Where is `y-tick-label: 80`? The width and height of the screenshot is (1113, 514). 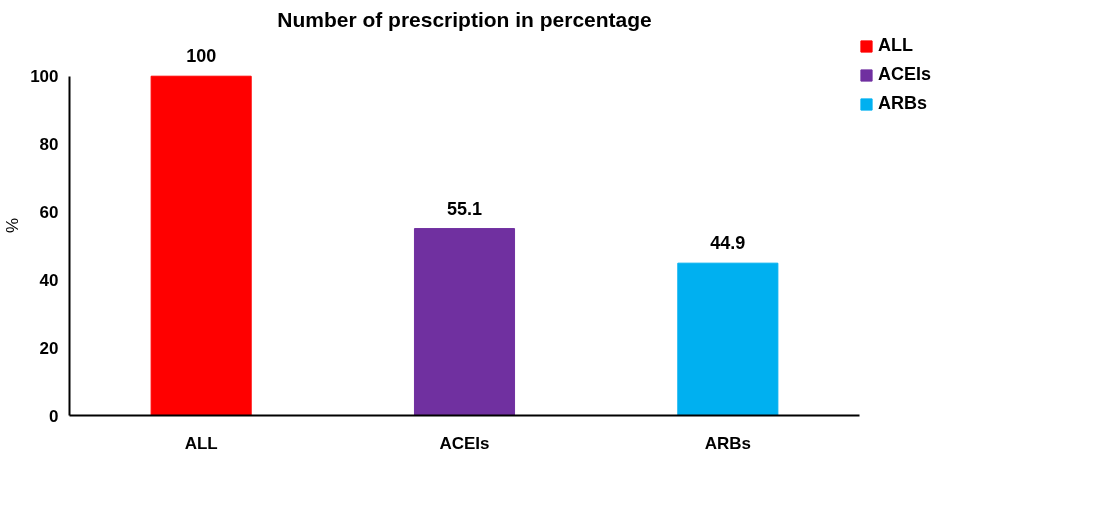 y-tick-label: 80 is located at coordinates (49, 145).